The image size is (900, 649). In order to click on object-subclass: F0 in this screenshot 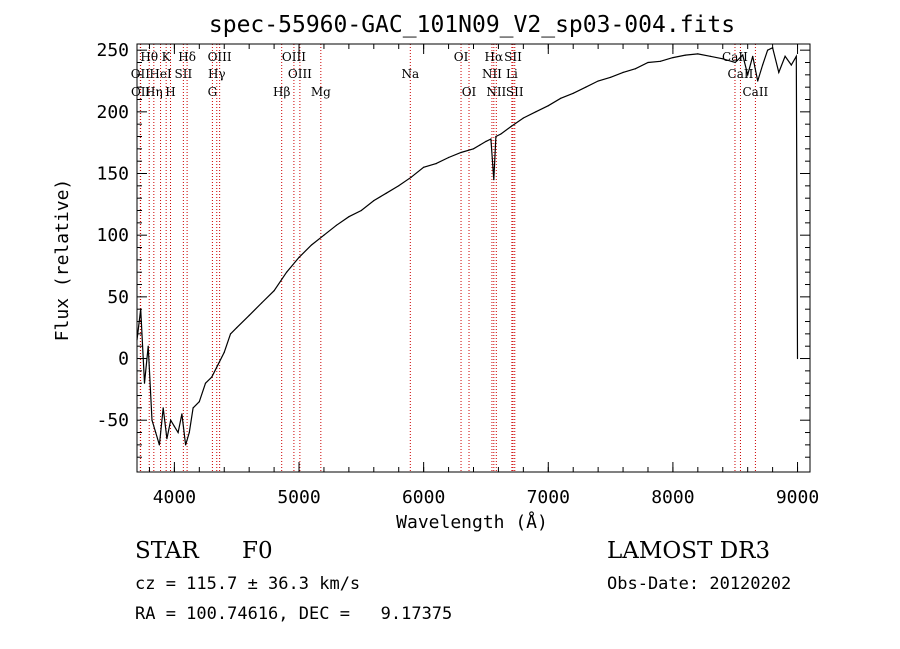, I will do `click(257, 551)`.